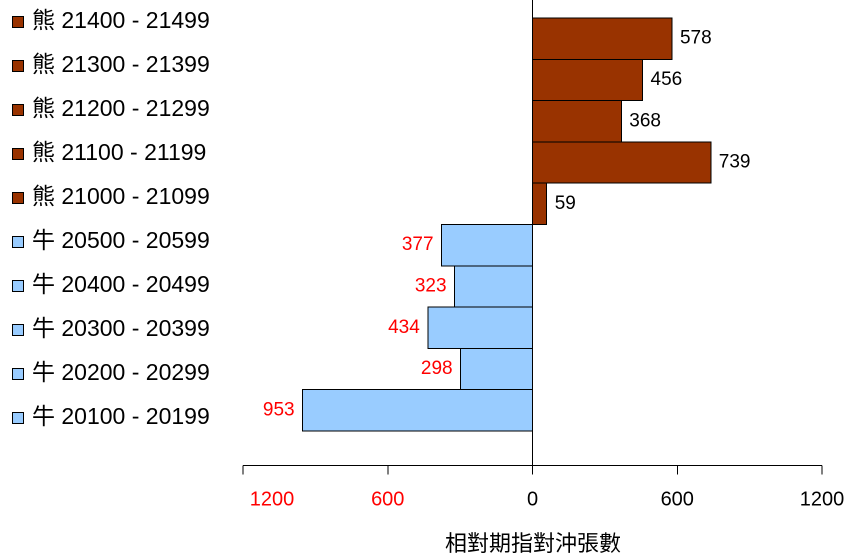 The width and height of the screenshot is (848, 555). I want to click on legend-label-21200-21299: 熊 21200 - 21299, so click(121, 108).